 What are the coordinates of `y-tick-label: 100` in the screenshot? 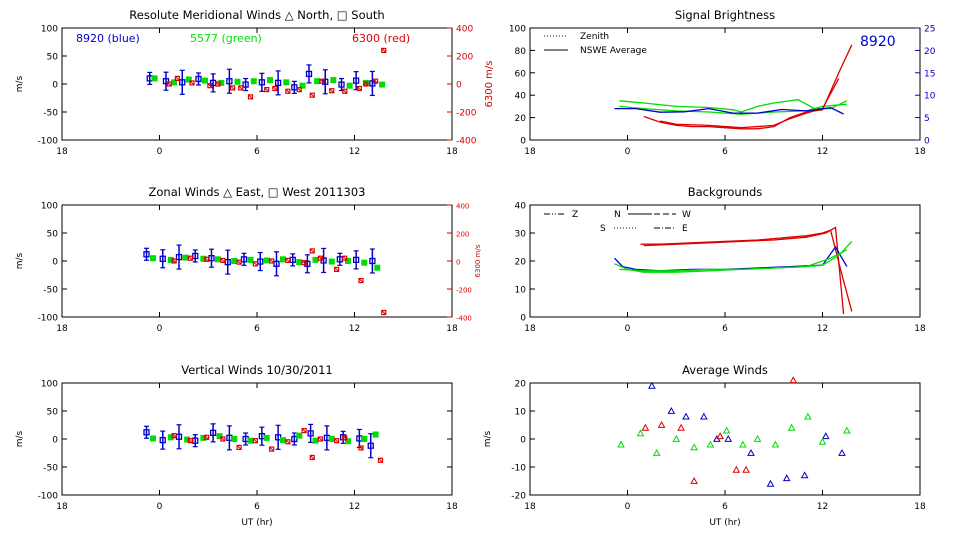 It's located at (49, 207).